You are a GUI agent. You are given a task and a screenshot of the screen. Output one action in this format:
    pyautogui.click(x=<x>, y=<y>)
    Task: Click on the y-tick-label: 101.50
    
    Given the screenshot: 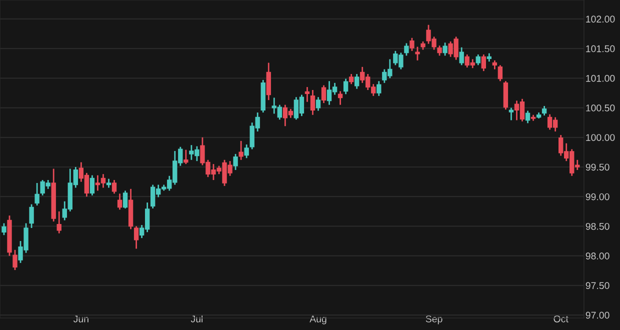 What is the action you would take?
    pyautogui.click(x=600, y=48)
    